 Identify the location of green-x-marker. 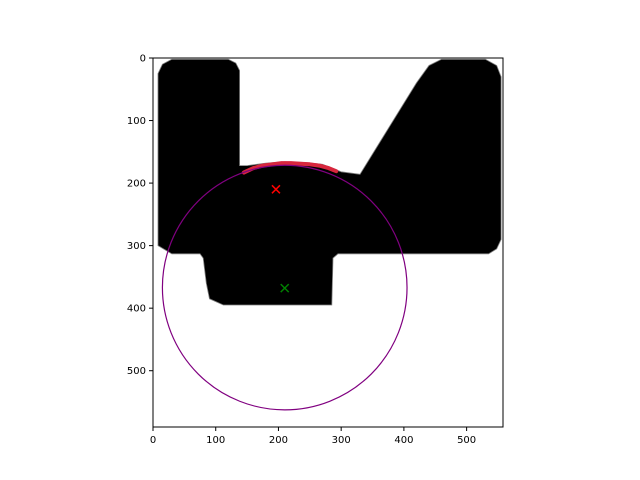
(285, 288).